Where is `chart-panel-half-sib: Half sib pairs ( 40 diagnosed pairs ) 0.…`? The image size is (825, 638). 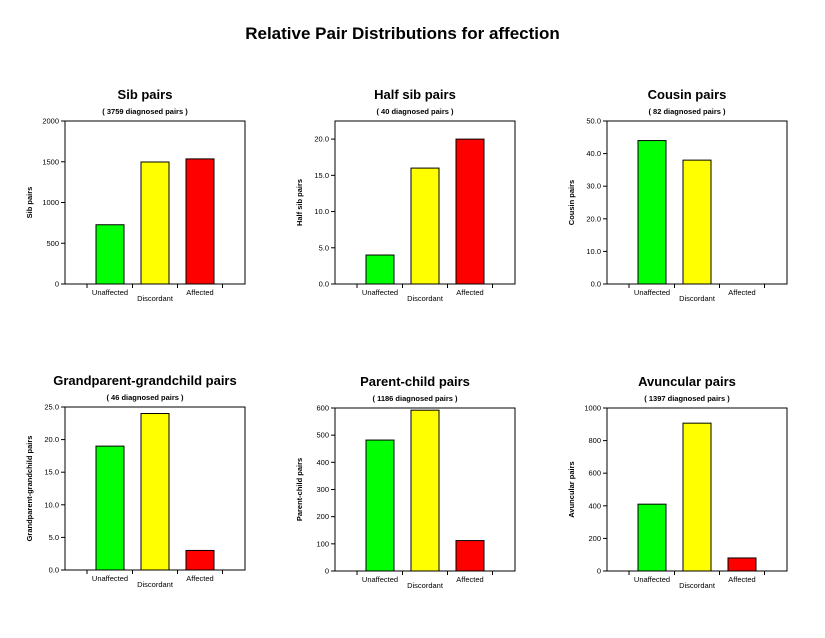 chart-panel-half-sib: Half sib pairs ( 40 diagnosed pairs ) 0.… is located at coordinates (415, 212).